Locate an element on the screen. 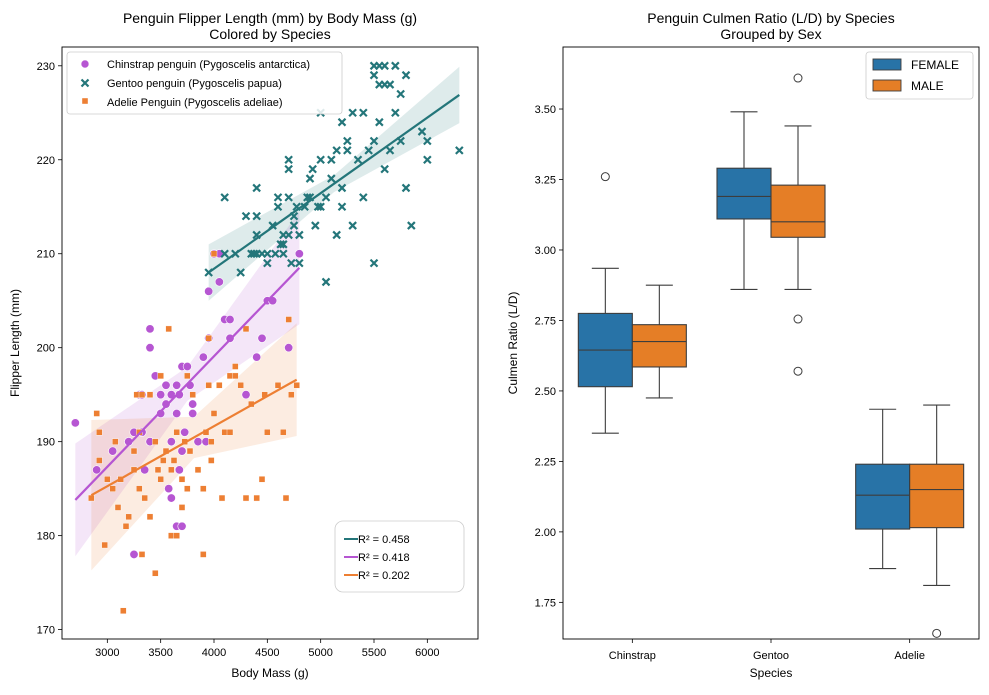 The width and height of the screenshot is (989, 695). ci-band-adelie is located at coordinates (194, 447).